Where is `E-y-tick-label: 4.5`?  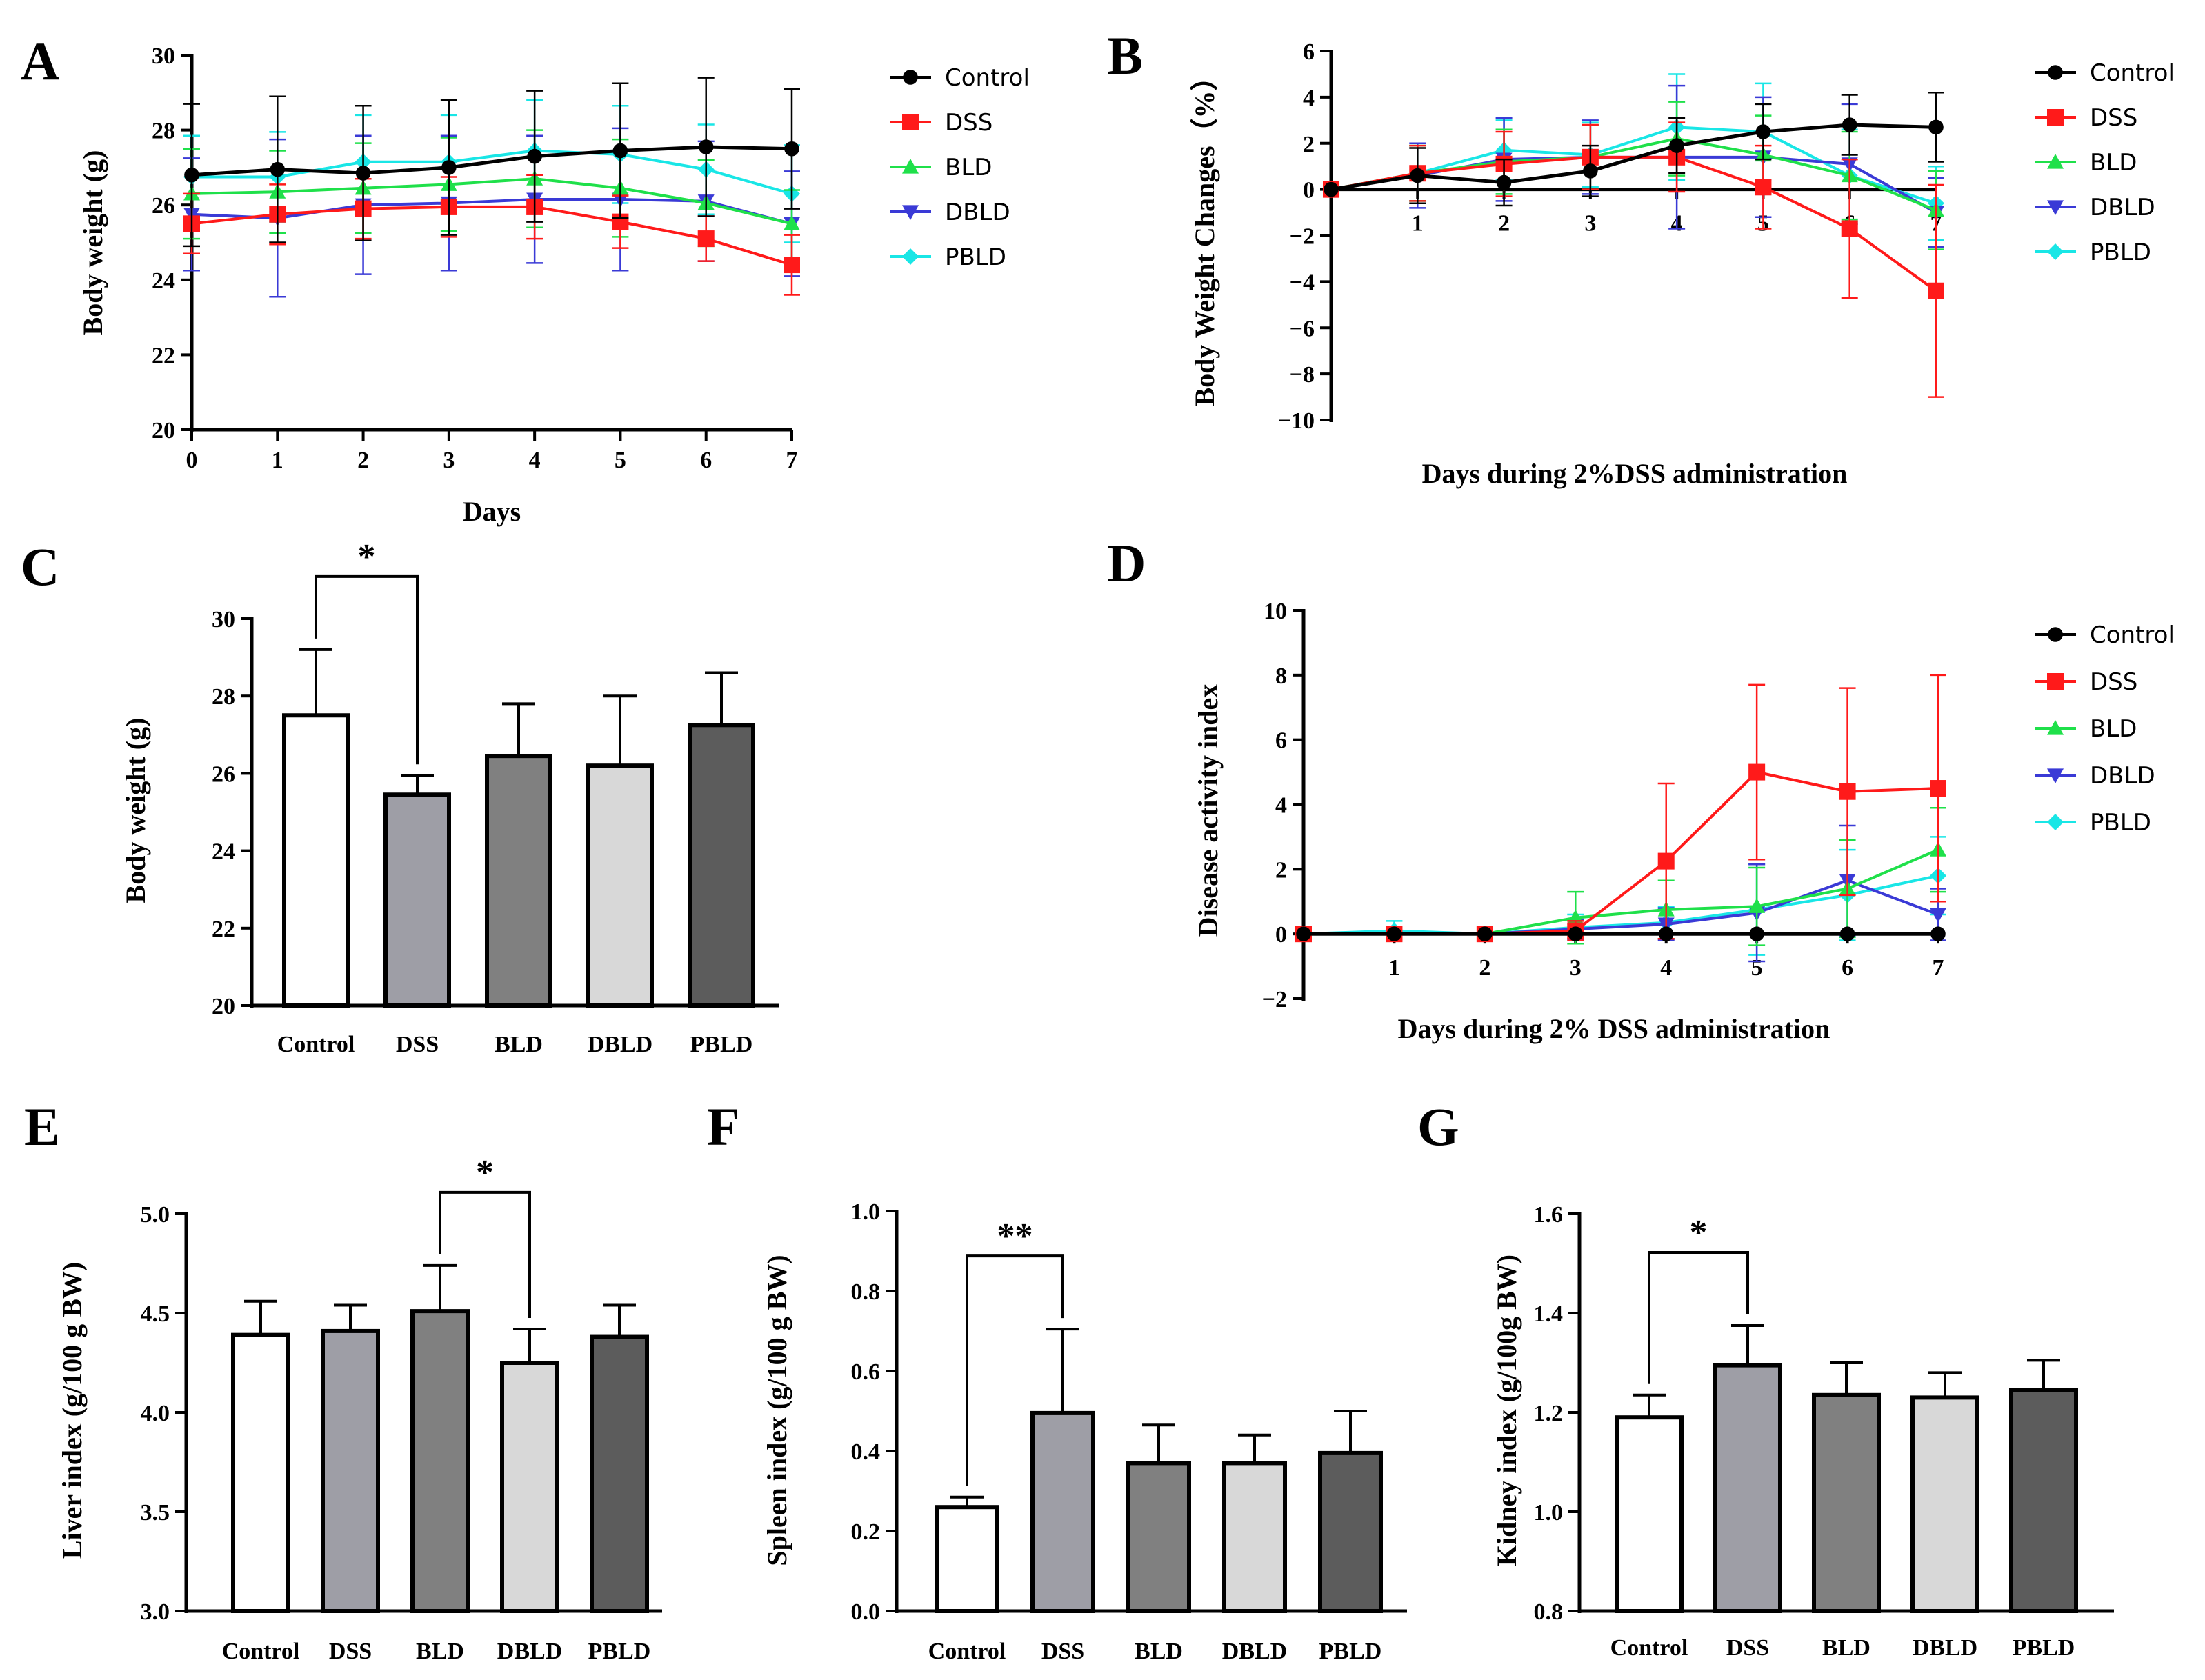 E-y-tick-label: 4.5 is located at coordinates (155, 1314).